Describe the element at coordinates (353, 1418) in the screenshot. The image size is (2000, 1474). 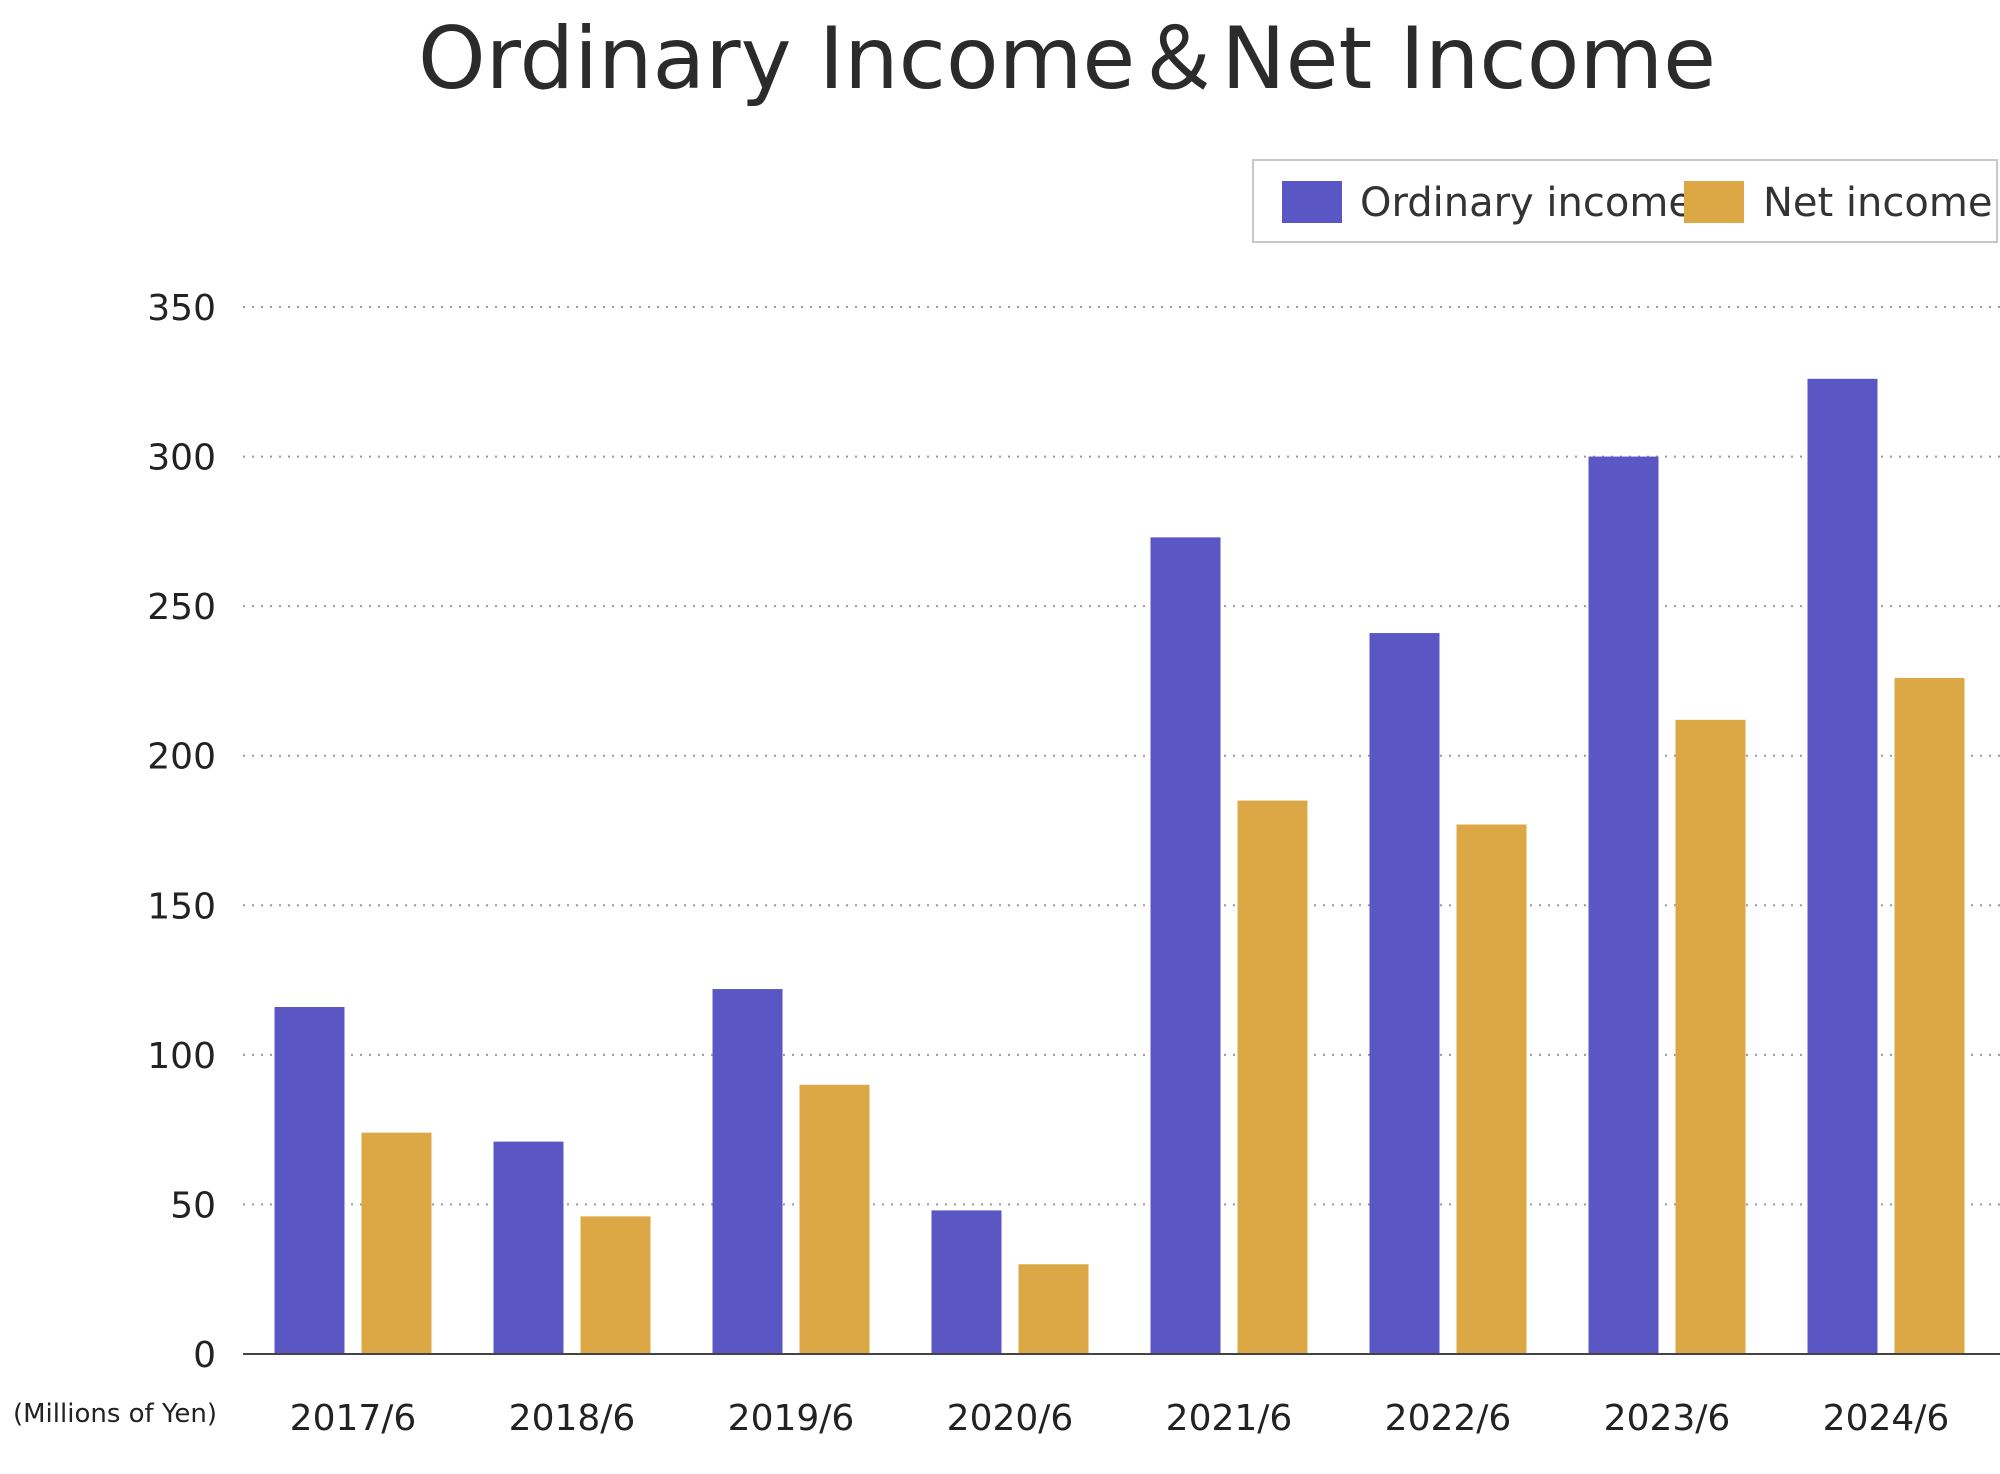
I see `x-tick-label: 2017/6` at that location.